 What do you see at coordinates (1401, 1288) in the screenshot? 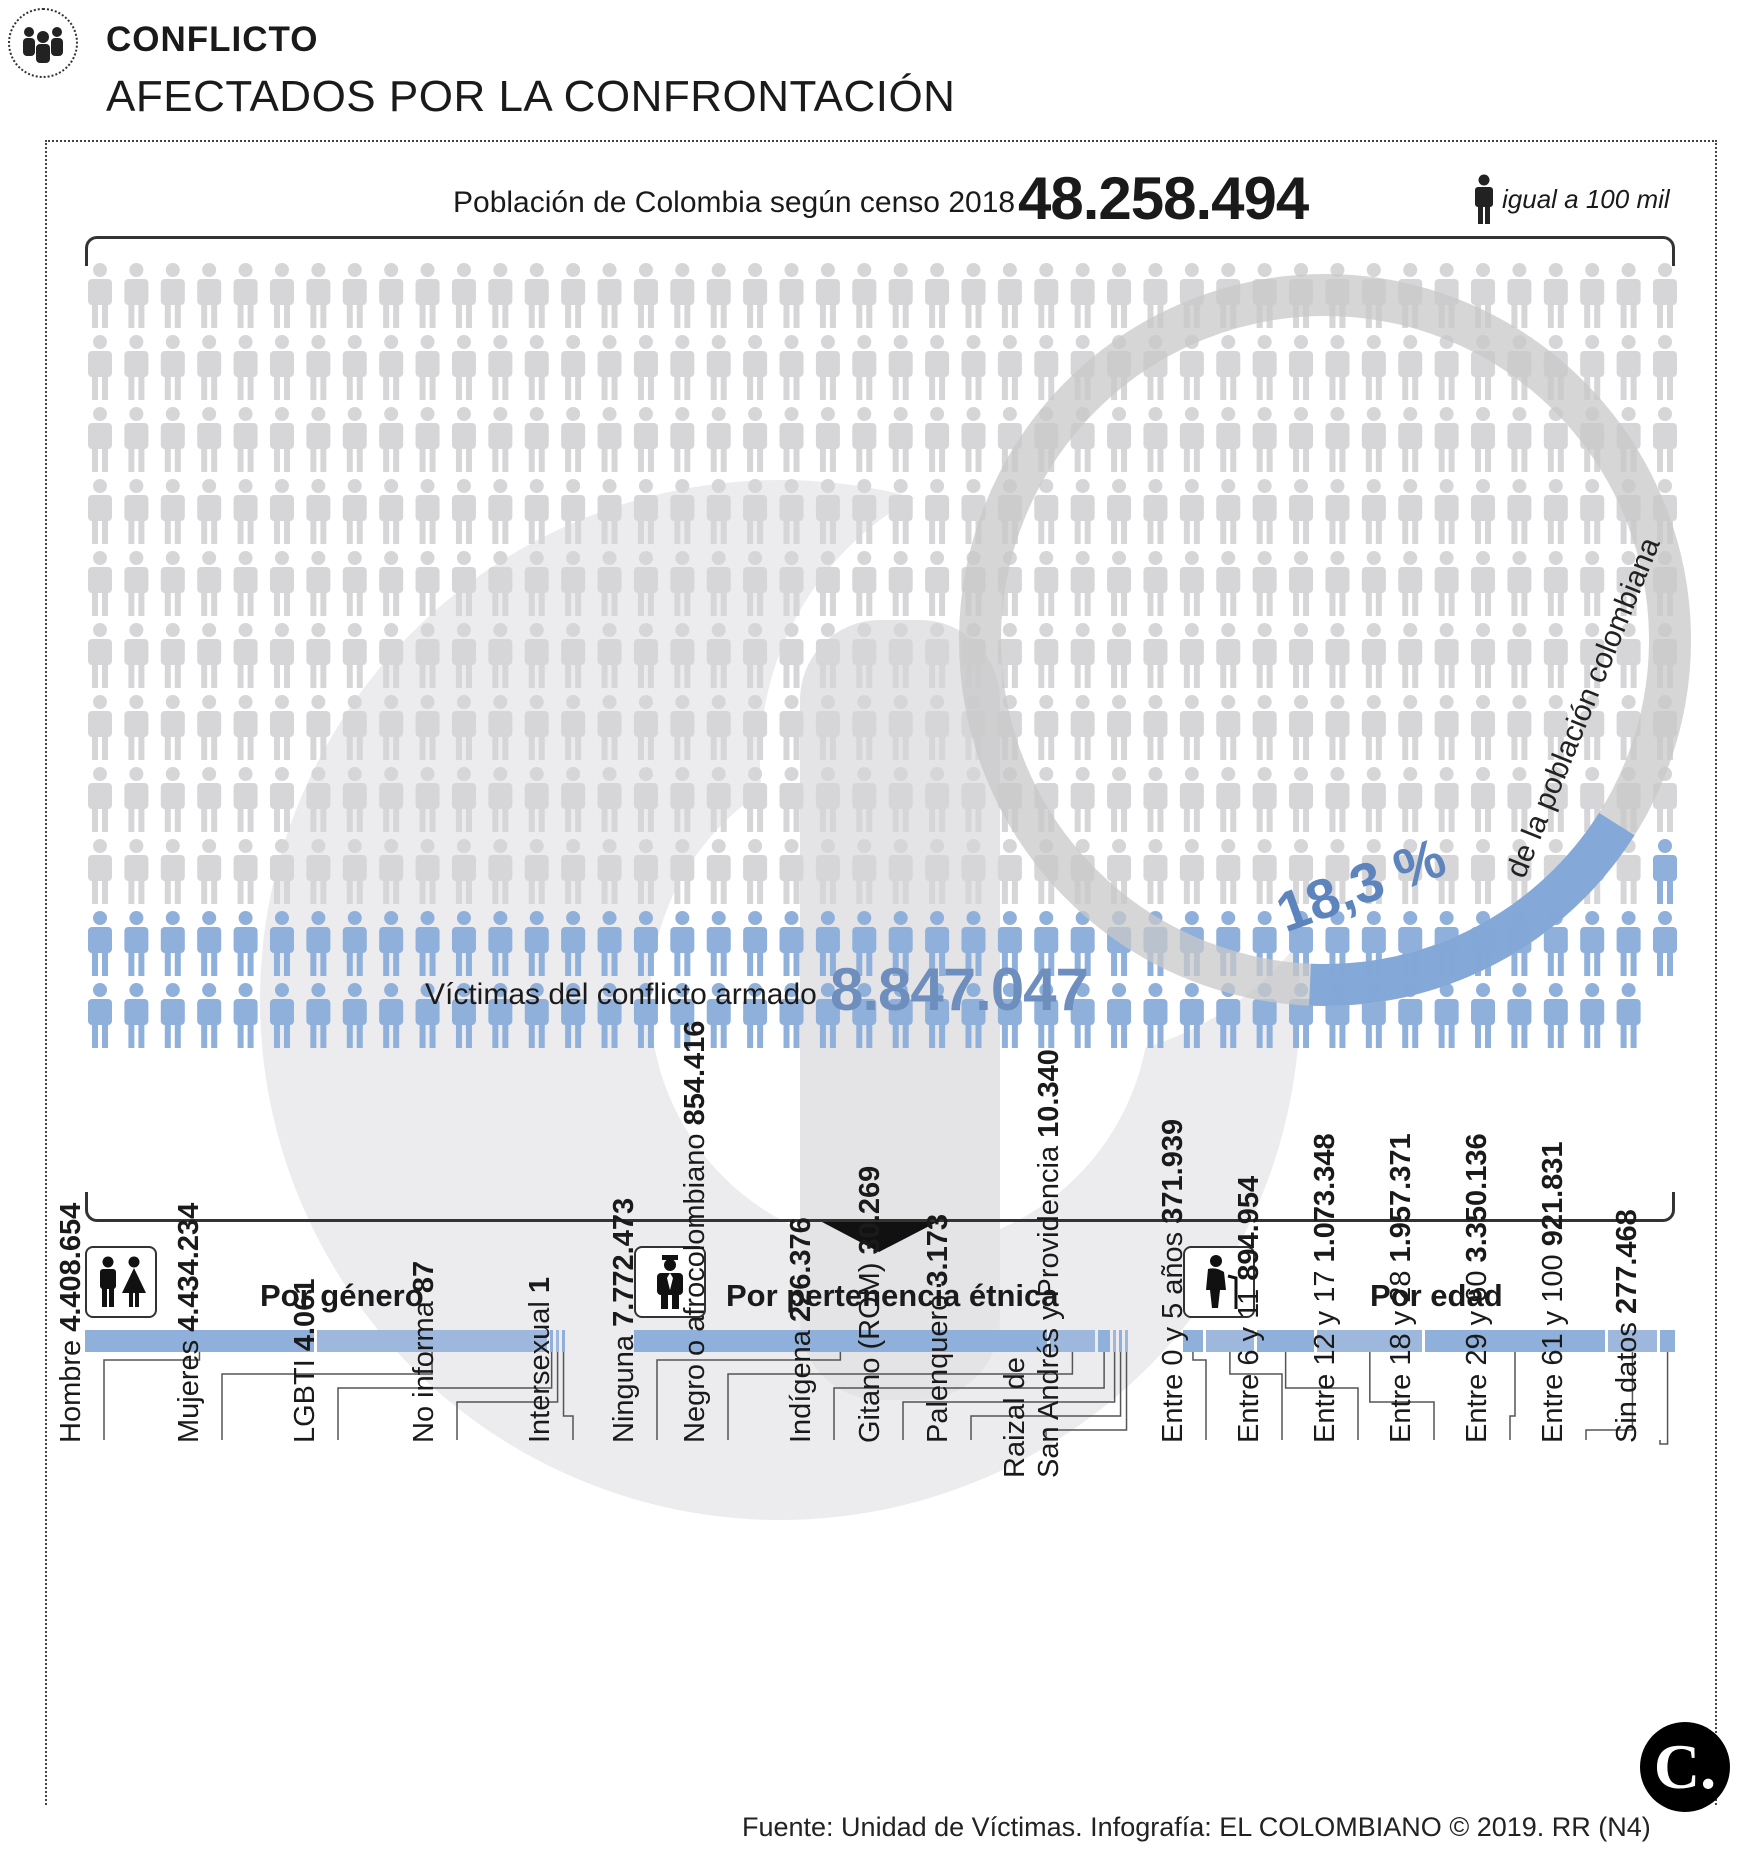
I see `category-label: Entre 18 y 28 1.957.371` at bounding box center [1401, 1288].